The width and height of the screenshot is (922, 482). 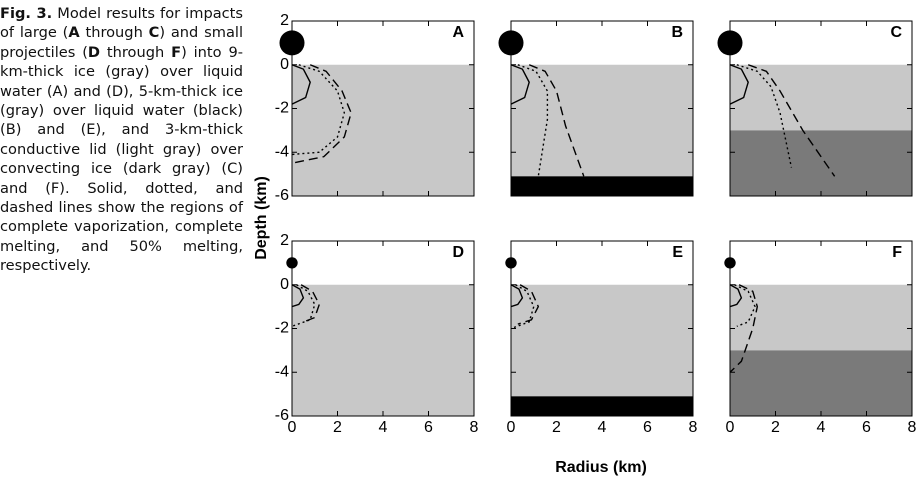 What do you see at coordinates (677, 252) in the screenshot?
I see `panel-label: E` at bounding box center [677, 252].